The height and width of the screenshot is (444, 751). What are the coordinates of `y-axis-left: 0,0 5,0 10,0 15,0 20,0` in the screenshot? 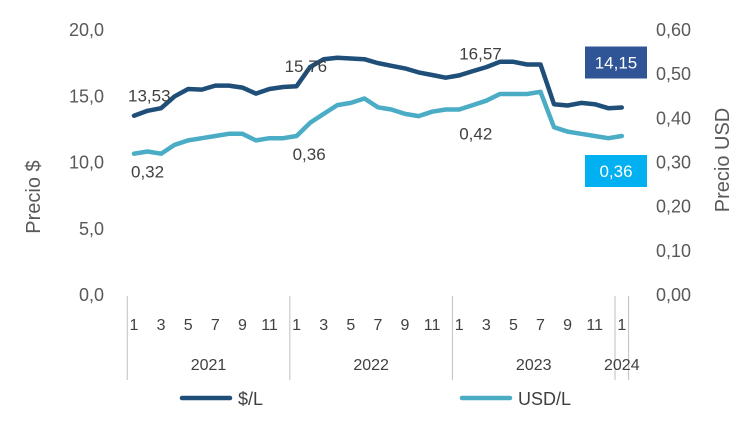 It's located at (86, 162).